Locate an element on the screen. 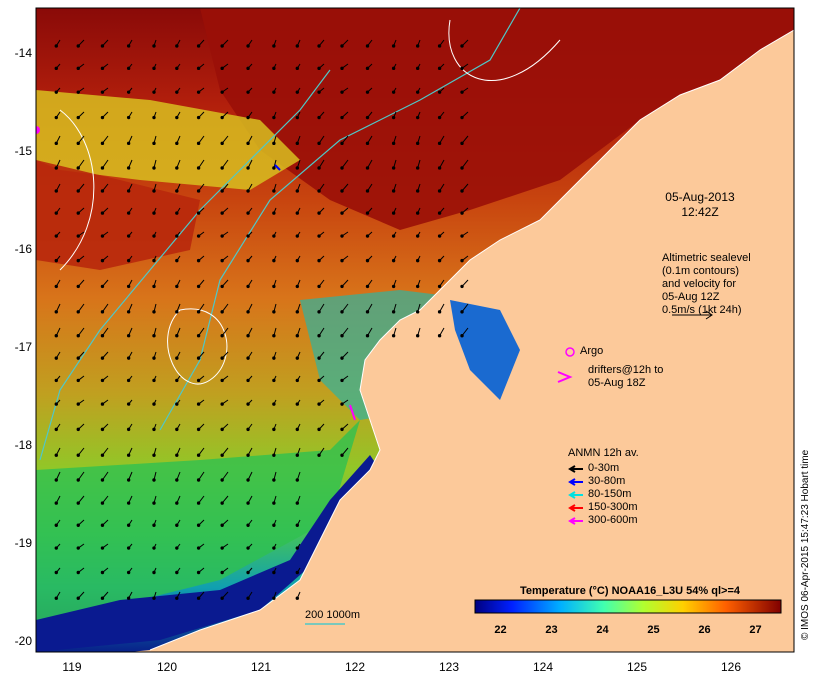 The height and width of the screenshot is (680, 820). anmn-legend-item: 30-80m is located at coordinates (603, 481).